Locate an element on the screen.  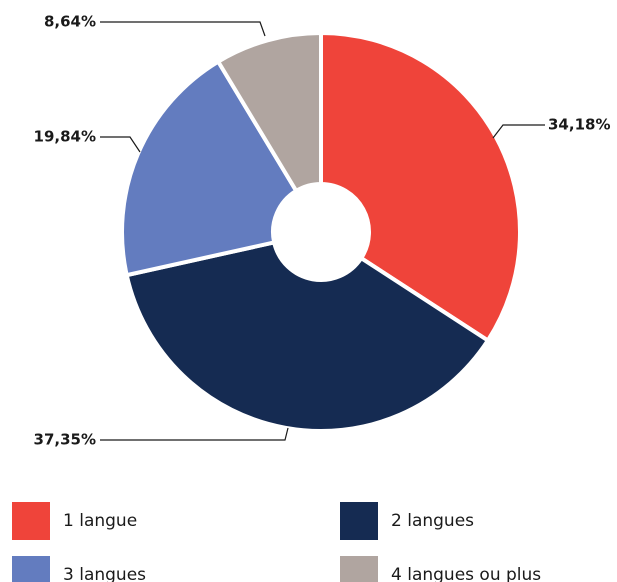
legend-label: 2 langues is located at coordinates (432, 521).